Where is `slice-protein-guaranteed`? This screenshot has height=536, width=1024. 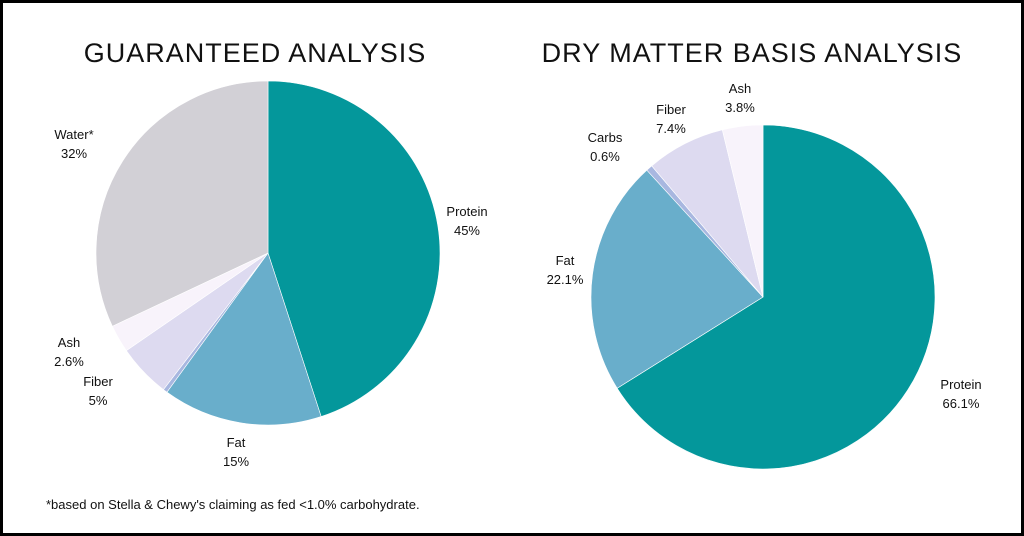 slice-protein-guaranteed is located at coordinates (354, 248).